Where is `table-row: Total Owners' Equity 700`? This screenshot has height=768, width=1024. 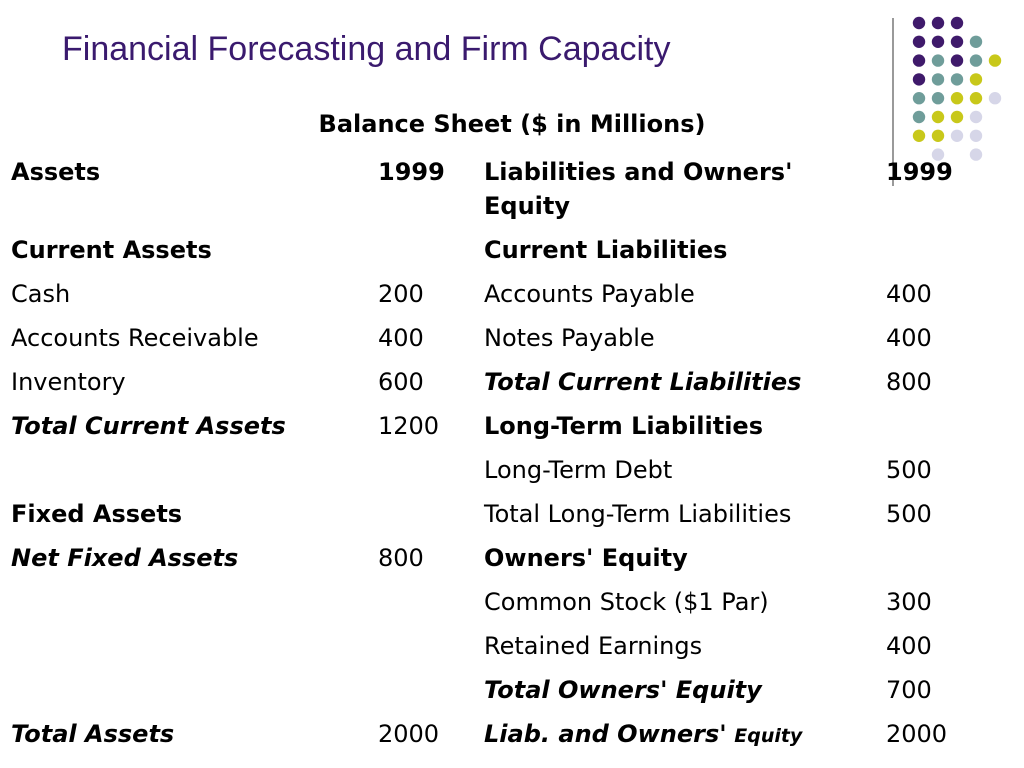 table-row: Total Owners' Equity 700 is located at coordinates (498, 690).